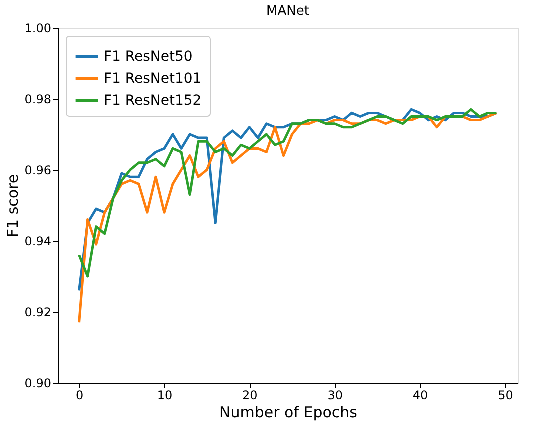  What do you see at coordinates (38, 313) in the screenshot?
I see `y-tick-label: 0.92` at bounding box center [38, 313].